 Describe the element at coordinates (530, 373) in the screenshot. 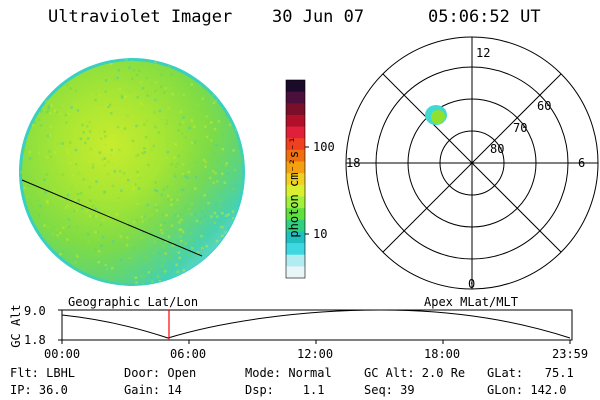

I see `footer-glat: GLat: 75.1` at that location.